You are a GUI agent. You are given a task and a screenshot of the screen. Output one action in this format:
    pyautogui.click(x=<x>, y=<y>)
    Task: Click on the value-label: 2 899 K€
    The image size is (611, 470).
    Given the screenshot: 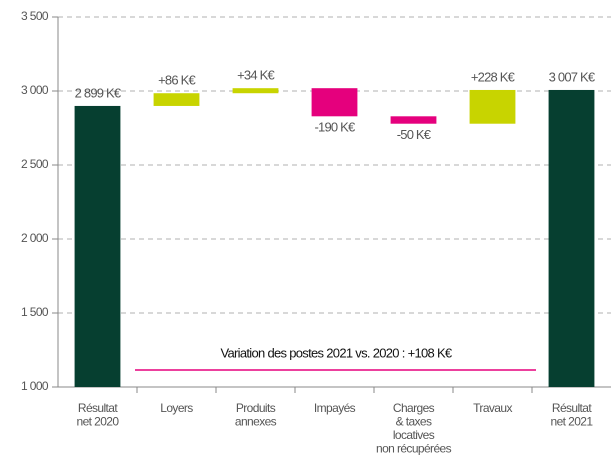 What is the action you would take?
    pyautogui.click(x=98, y=92)
    